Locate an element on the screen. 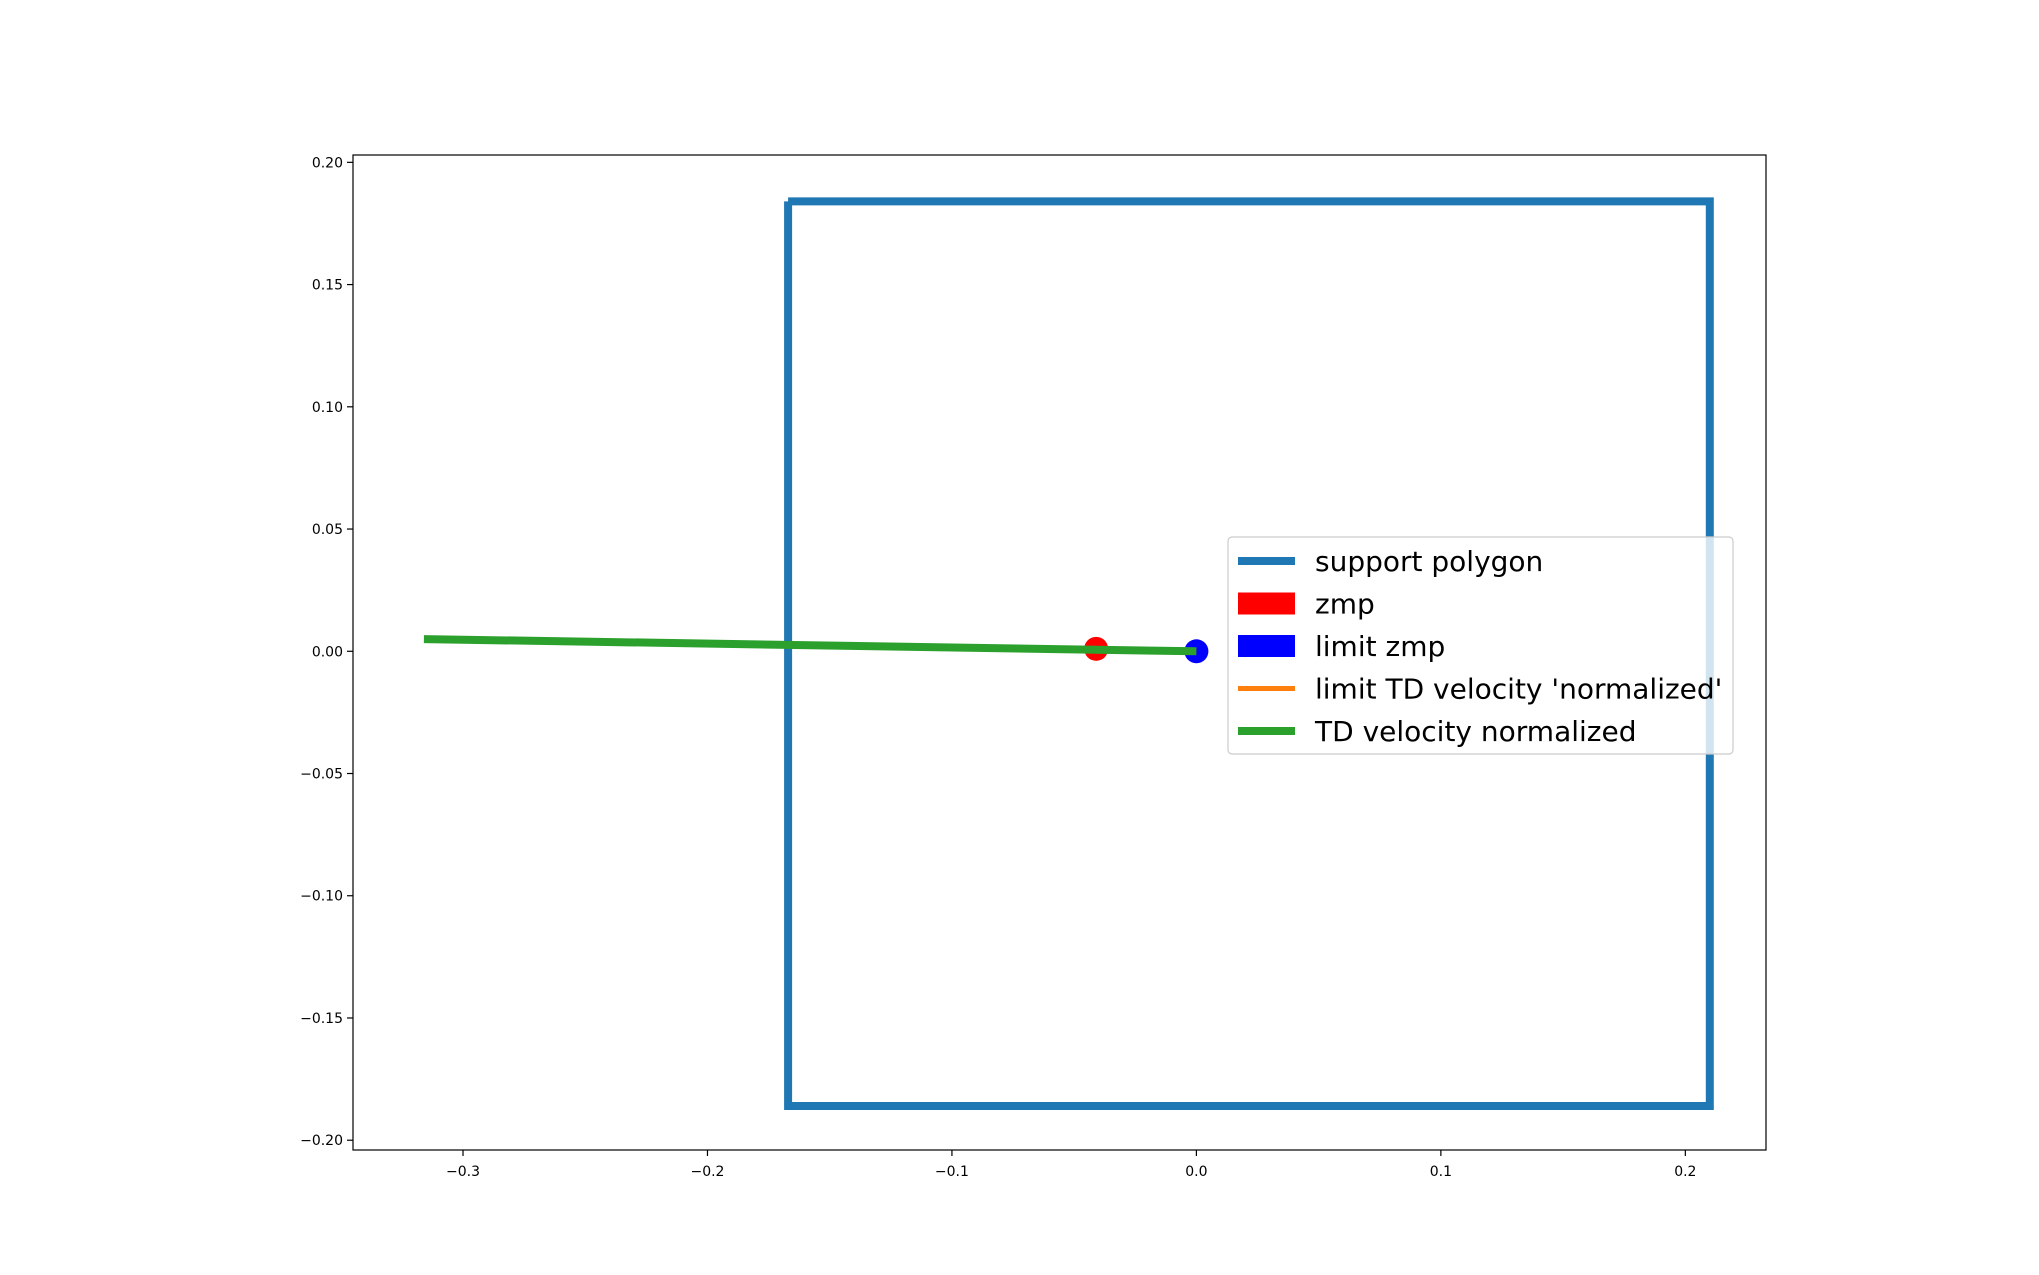 Image resolution: width=2039 pixels, height=1275 pixels. y-tick-label: 0.00 is located at coordinates (327, 652).